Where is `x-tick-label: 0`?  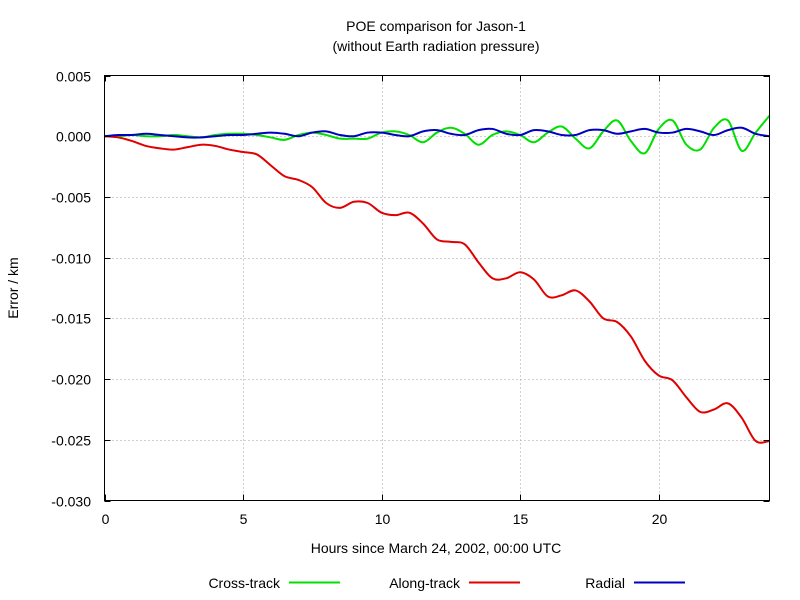 x-tick-label: 0 is located at coordinates (106, 519).